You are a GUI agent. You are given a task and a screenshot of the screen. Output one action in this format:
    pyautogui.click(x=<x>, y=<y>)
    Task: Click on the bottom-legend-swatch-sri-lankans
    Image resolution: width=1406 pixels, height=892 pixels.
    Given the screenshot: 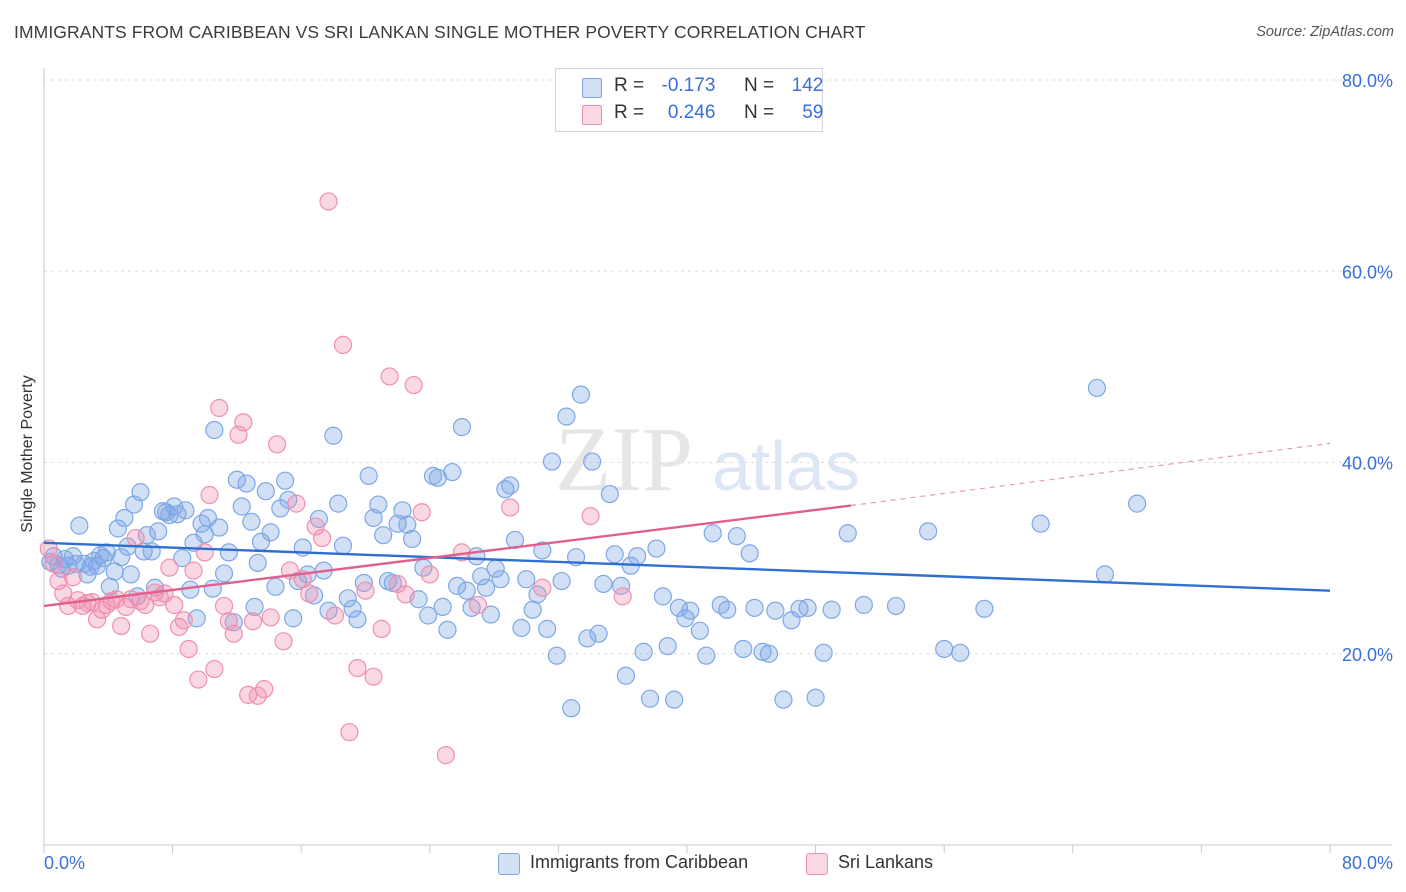 What is the action you would take?
    pyautogui.click(x=817, y=864)
    